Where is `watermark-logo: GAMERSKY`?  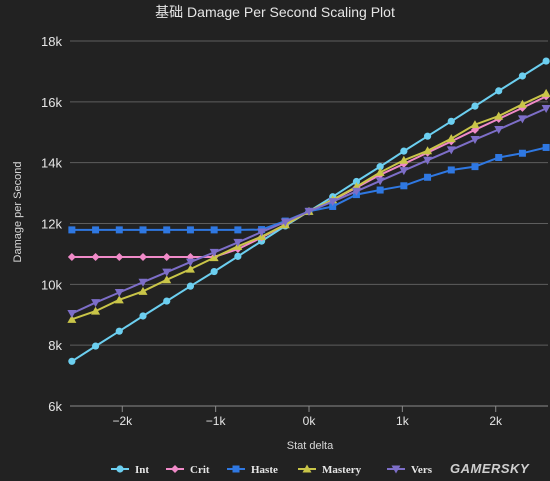 watermark-logo: GAMERSKY is located at coordinates (490, 468).